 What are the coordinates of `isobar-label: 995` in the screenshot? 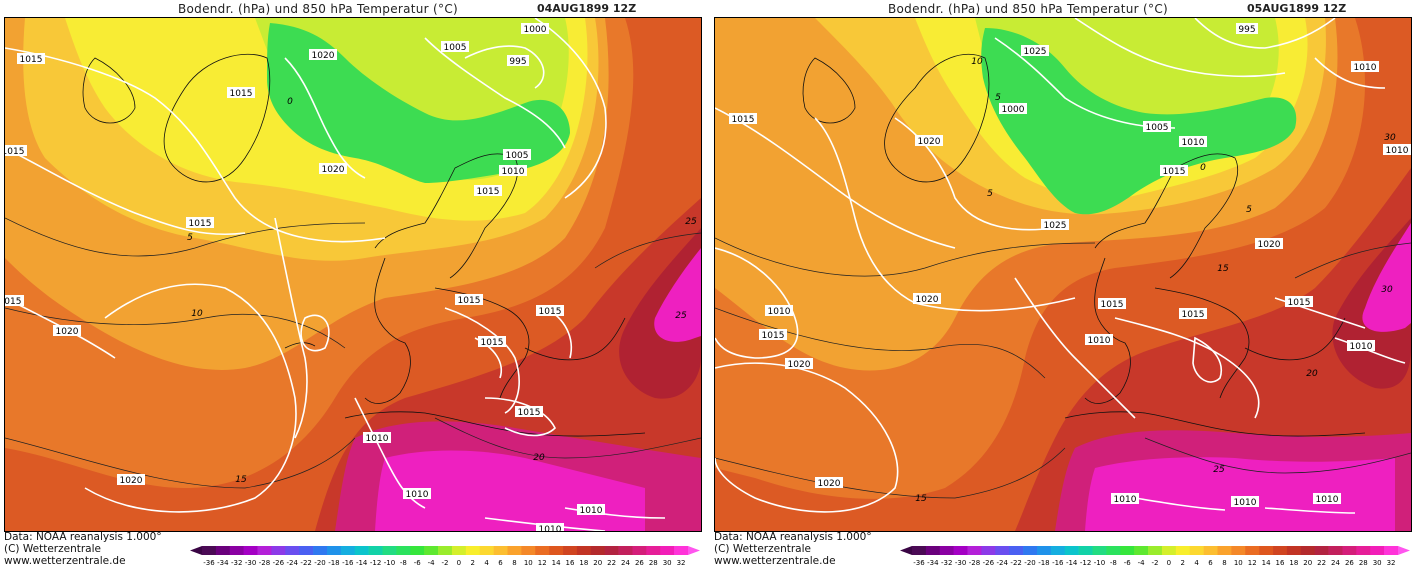 It's located at (1246, 30).